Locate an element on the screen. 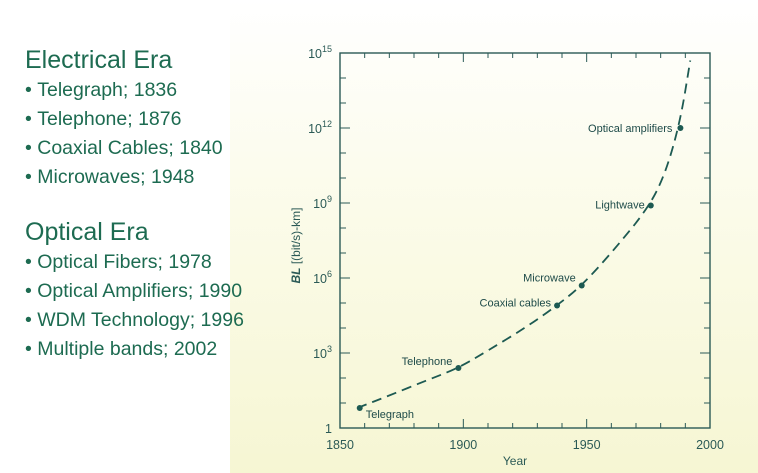 This screenshot has height=473, width=758. optical-era-title: Optical Era is located at coordinates (87, 232).